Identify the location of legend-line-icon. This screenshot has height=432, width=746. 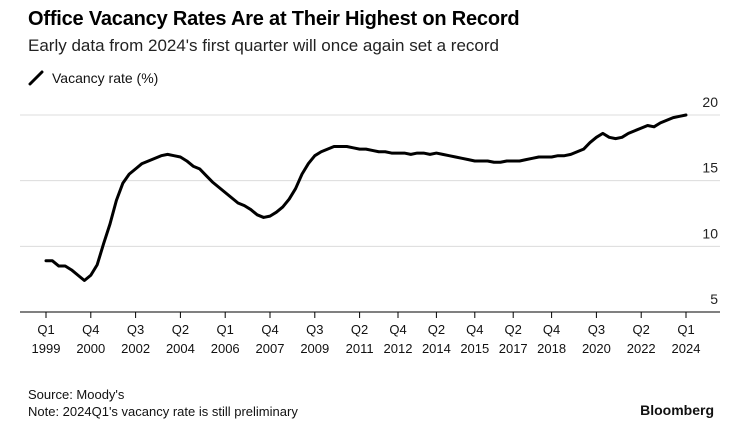
(36, 78).